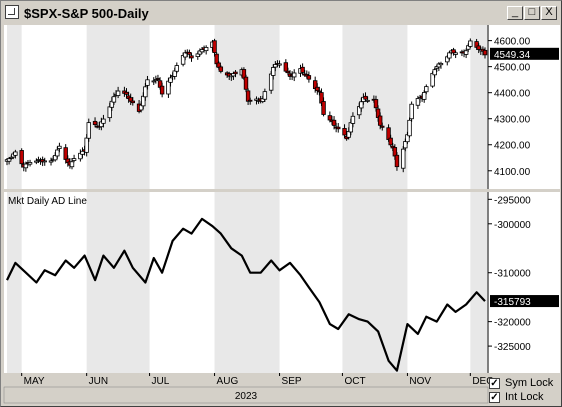 The height and width of the screenshot is (407, 562). Describe the element at coordinates (12, 12) in the screenshot. I see `window-icon` at that location.